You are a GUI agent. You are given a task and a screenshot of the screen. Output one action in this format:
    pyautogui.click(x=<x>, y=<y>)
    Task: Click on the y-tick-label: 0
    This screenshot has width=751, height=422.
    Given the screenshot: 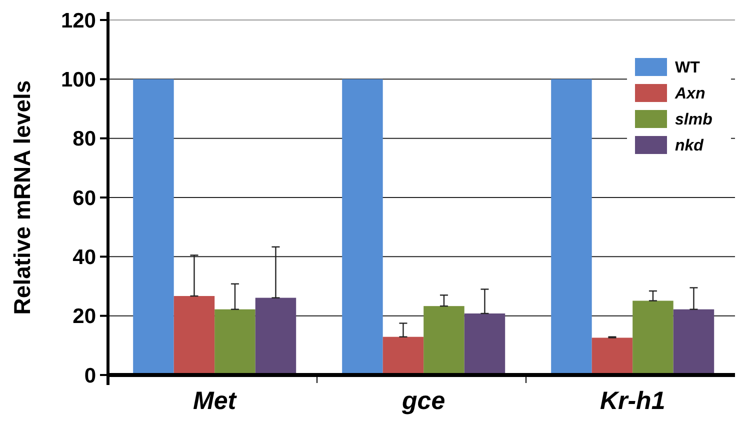 What is the action you would take?
    pyautogui.click(x=90, y=376)
    